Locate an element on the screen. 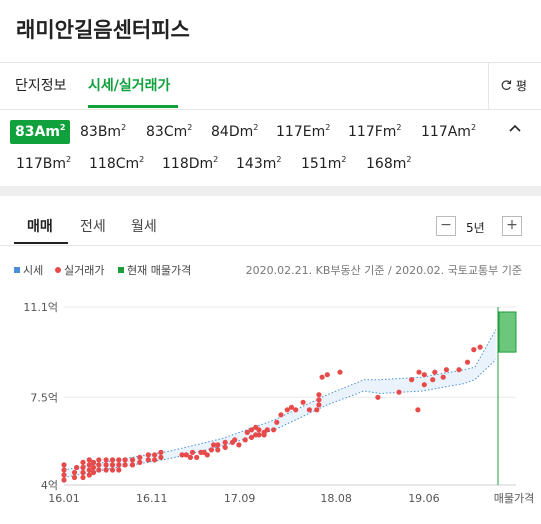 Image resolution: width=541 pixels, height=524 pixels. tab-sale: 매매 is located at coordinates (40, 227).